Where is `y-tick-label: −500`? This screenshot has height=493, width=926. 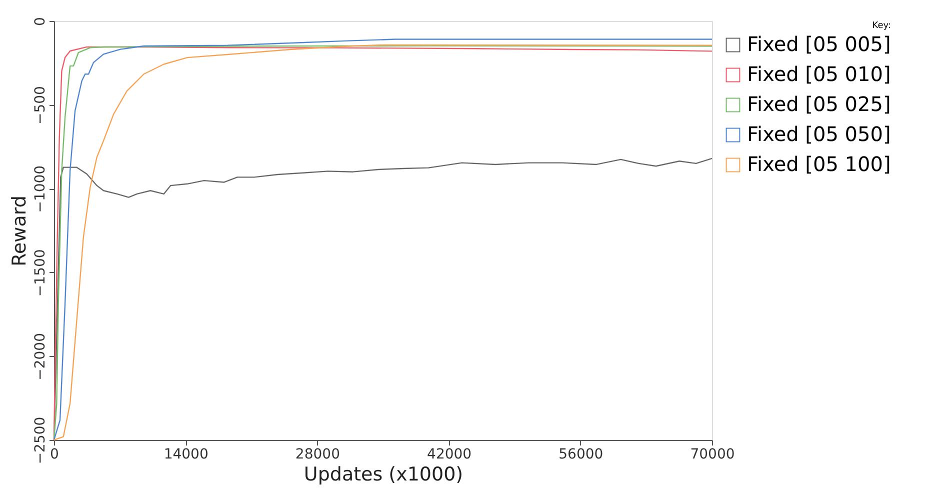 y-tick-label: −500 is located at coordinates (40, 105).